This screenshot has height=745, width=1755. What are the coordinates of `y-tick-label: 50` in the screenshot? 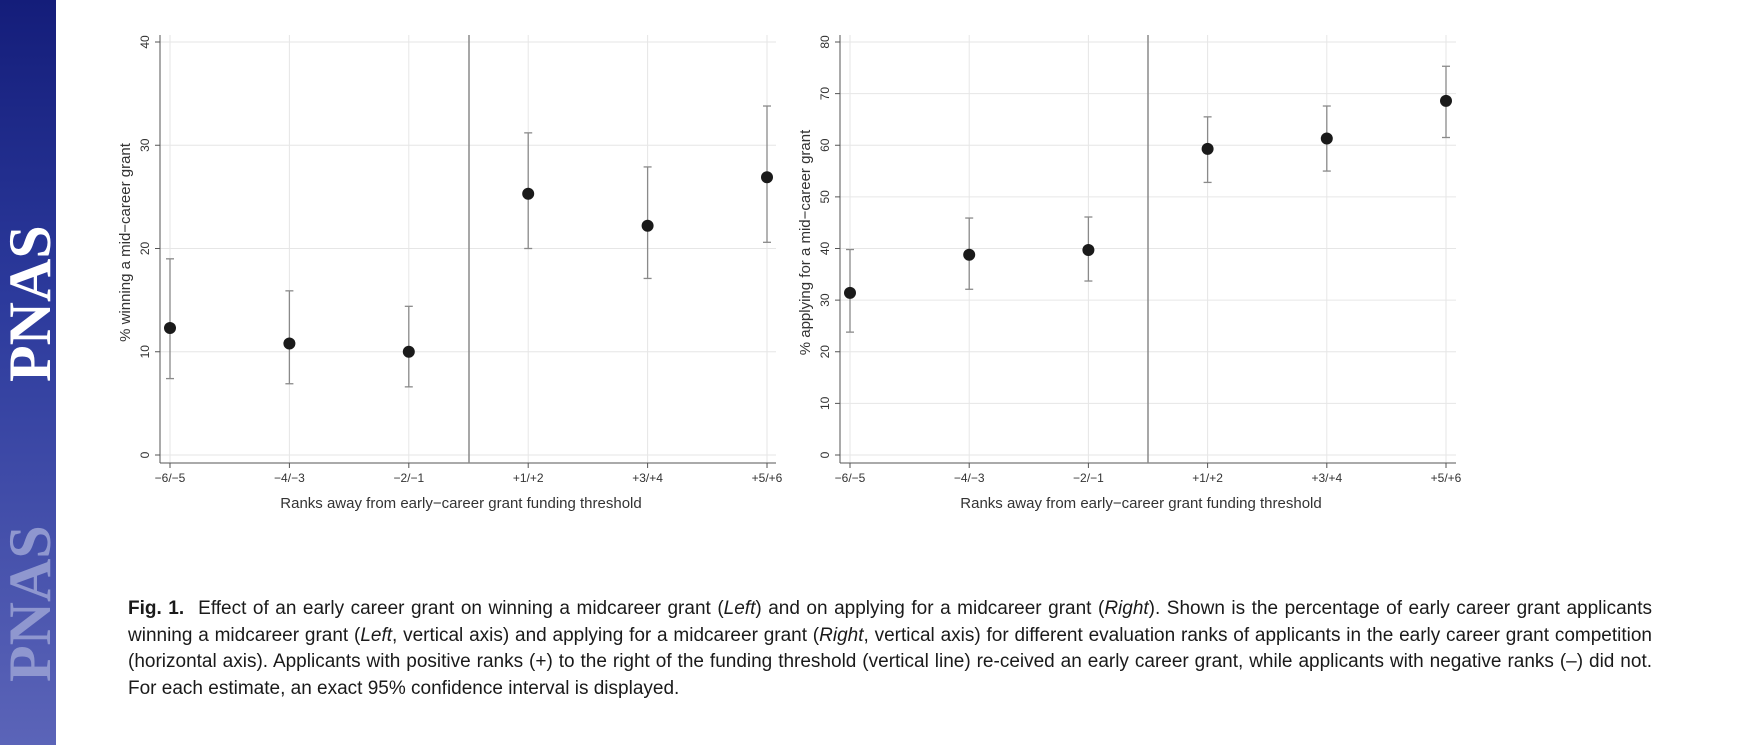 It's located at (825, 197).